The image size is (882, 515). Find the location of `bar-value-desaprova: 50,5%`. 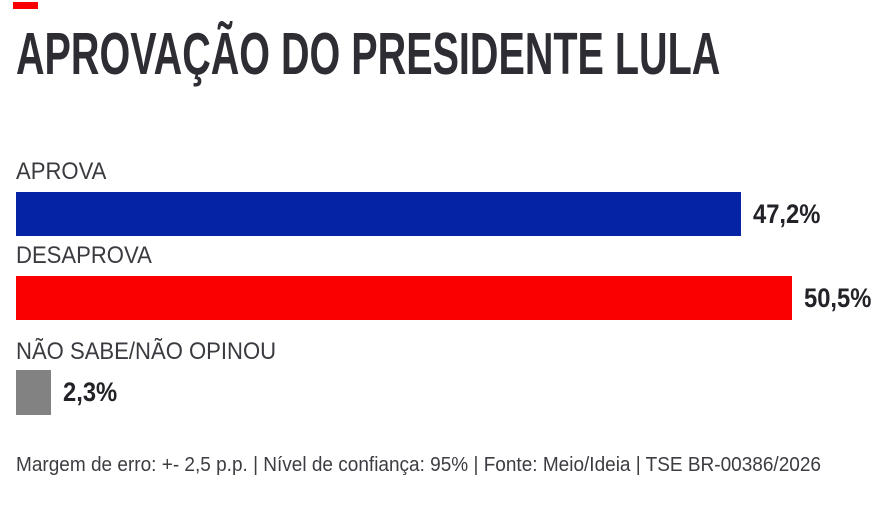

bar-value-desaprova: 50,5% is located at coordinates (838, 297).